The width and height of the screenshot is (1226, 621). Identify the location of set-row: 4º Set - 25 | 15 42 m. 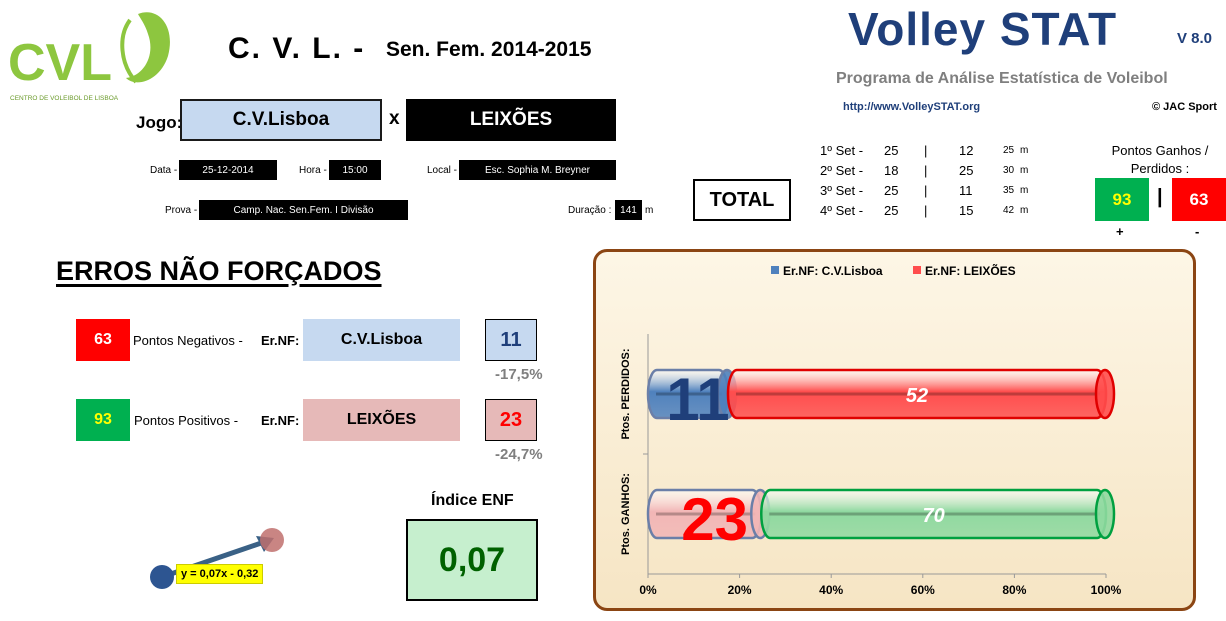
(930, 212).